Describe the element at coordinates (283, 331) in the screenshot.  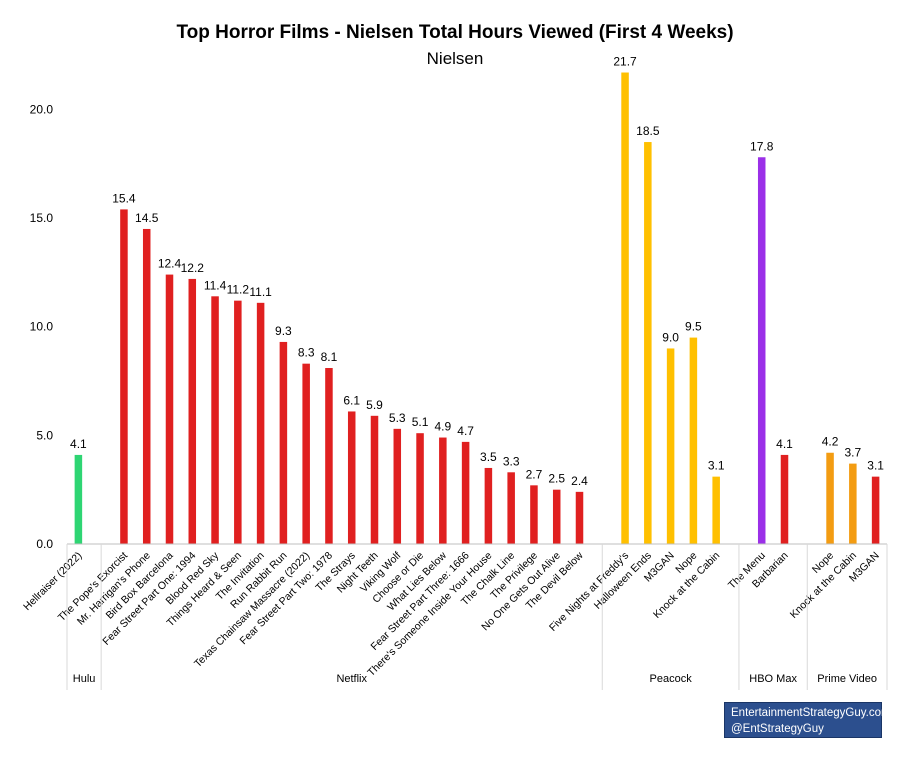
I see `data-label: 9.3` at that location.